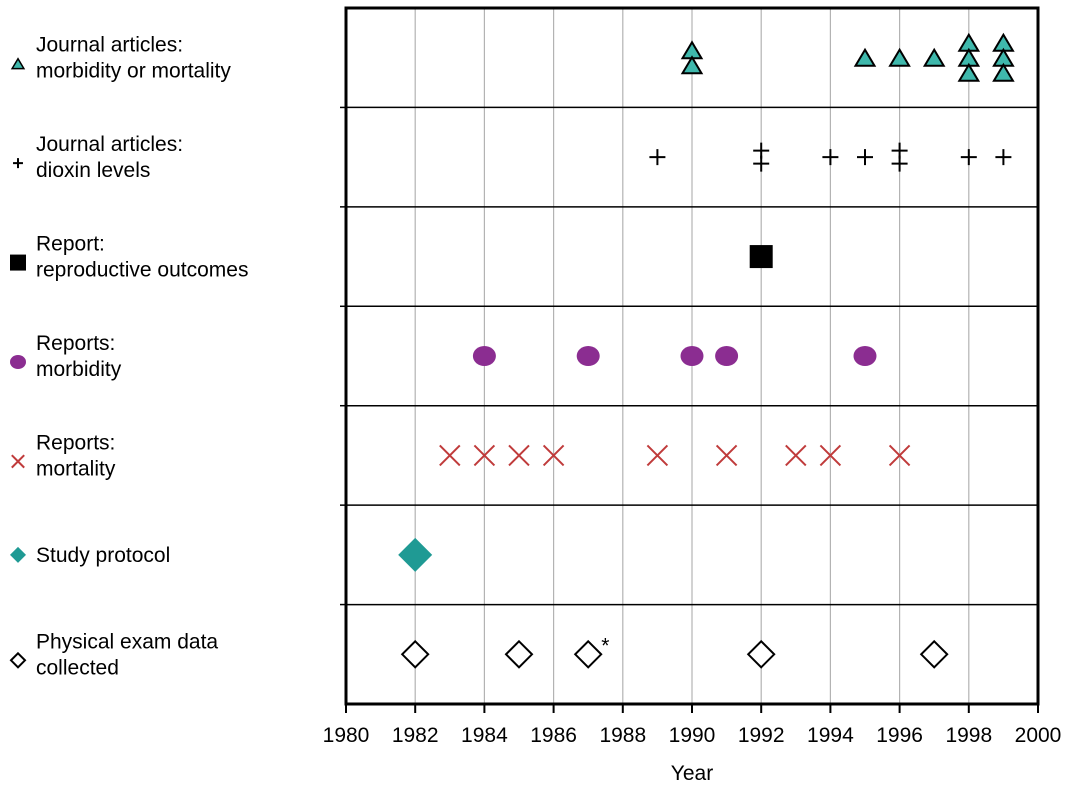 Image resolution: width=1069 pixels, height=787 pixels. I want to click on series-5-point-1993, so click(796, 455).